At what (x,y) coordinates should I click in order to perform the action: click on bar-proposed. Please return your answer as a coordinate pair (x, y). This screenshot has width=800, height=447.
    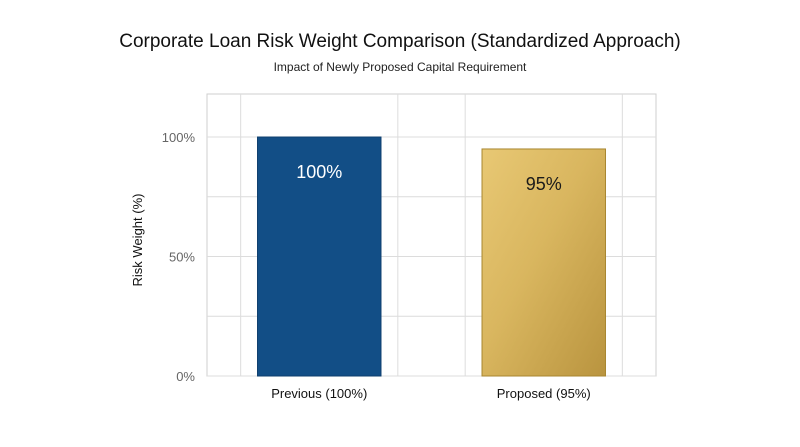
    Looking at the image, I should click on (543, 262).